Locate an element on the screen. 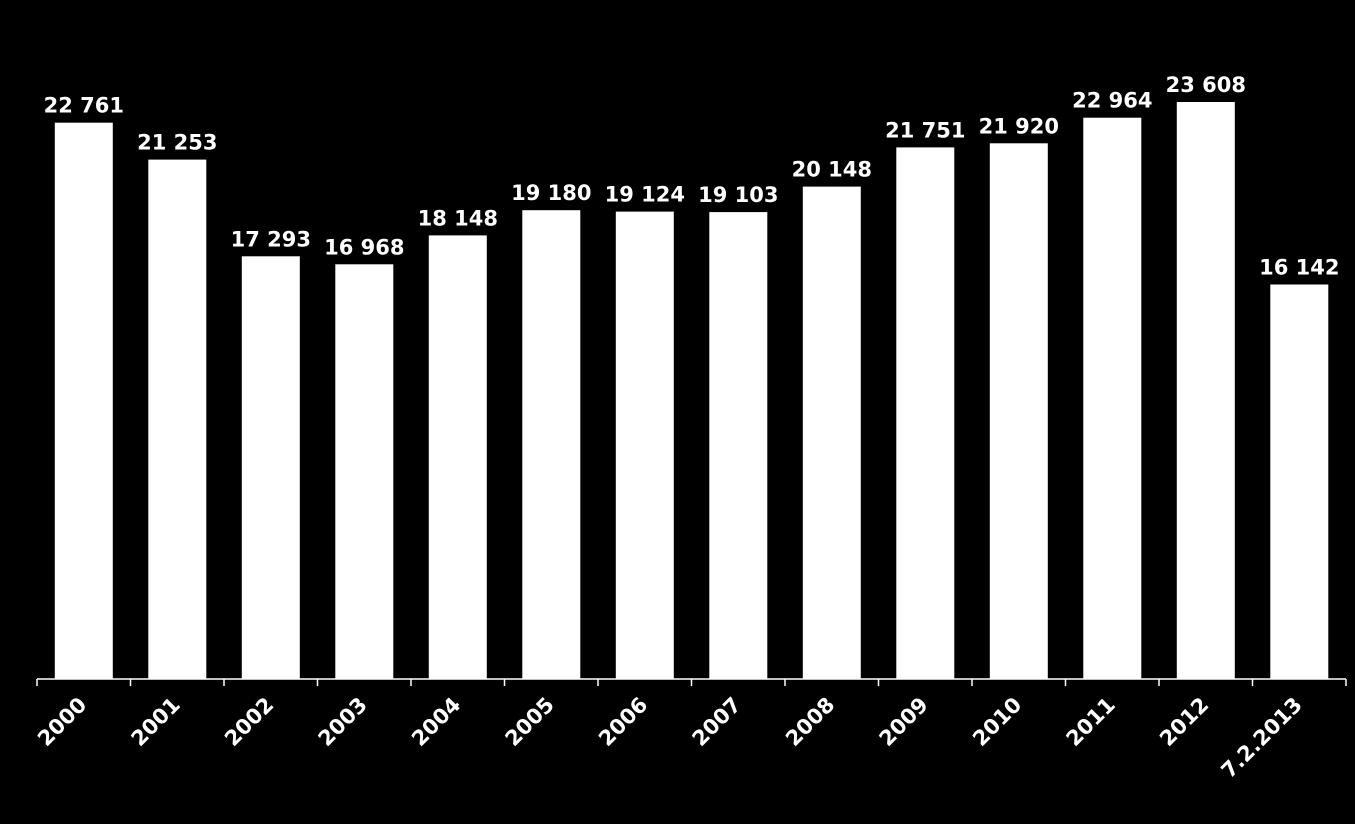  x-tick-label-2010: 2010 is located at coordinates (997, 722).